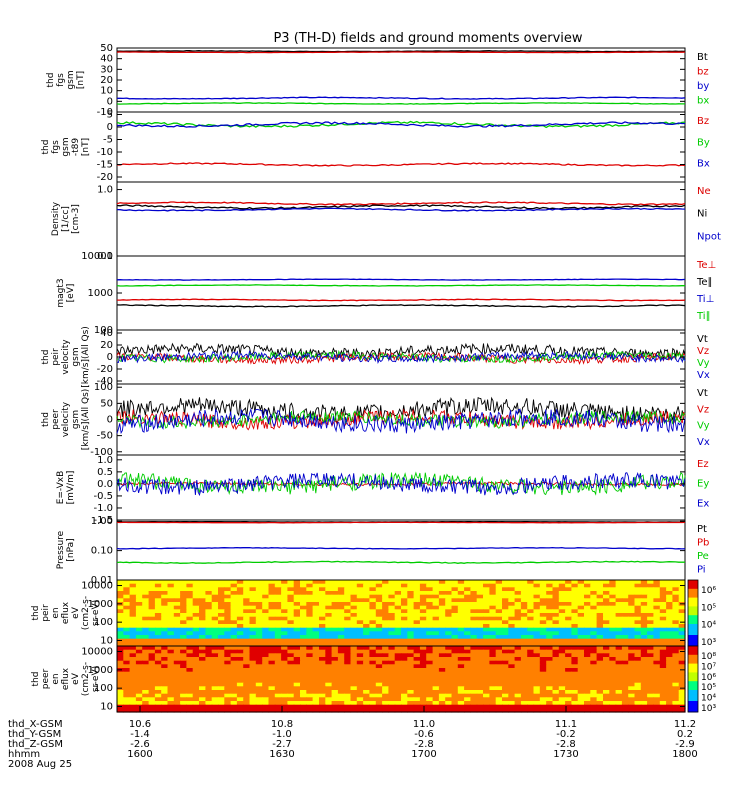  What do you see at coordinates (103, 496) in the screenshot?
I see `y-tick-label: -0.5` at bounding box center [103, 496].